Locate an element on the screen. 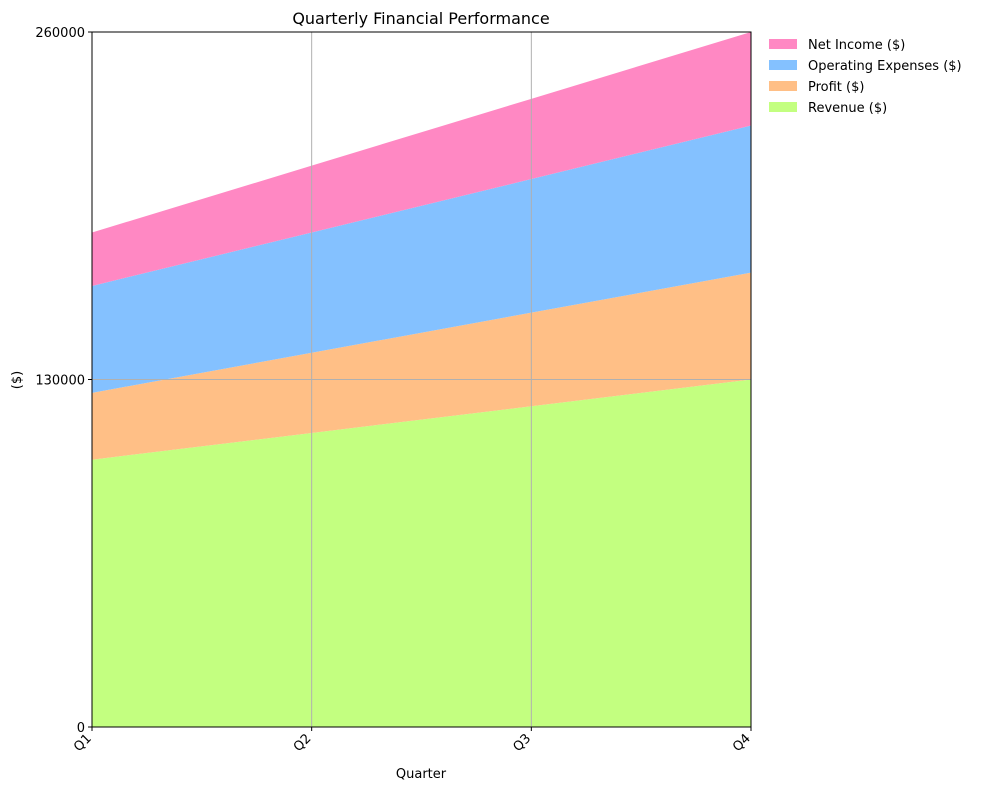 This screenshot has height=790, width=987. x-tick-label: Q3 is located at coordinates (522, 743).